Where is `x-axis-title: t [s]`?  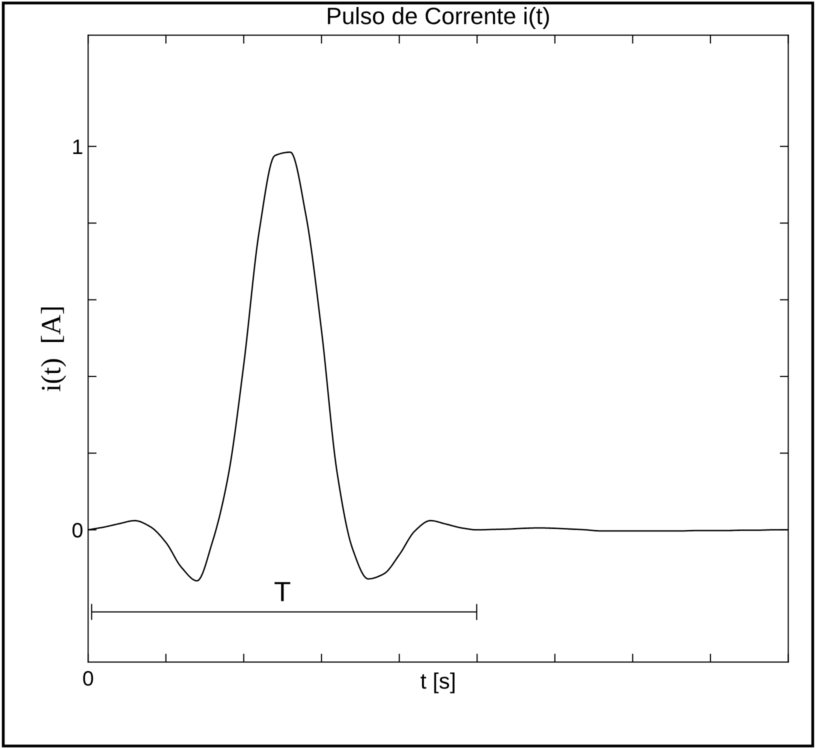
x-axis-title: t [s] is located at coordinates (437, 683).